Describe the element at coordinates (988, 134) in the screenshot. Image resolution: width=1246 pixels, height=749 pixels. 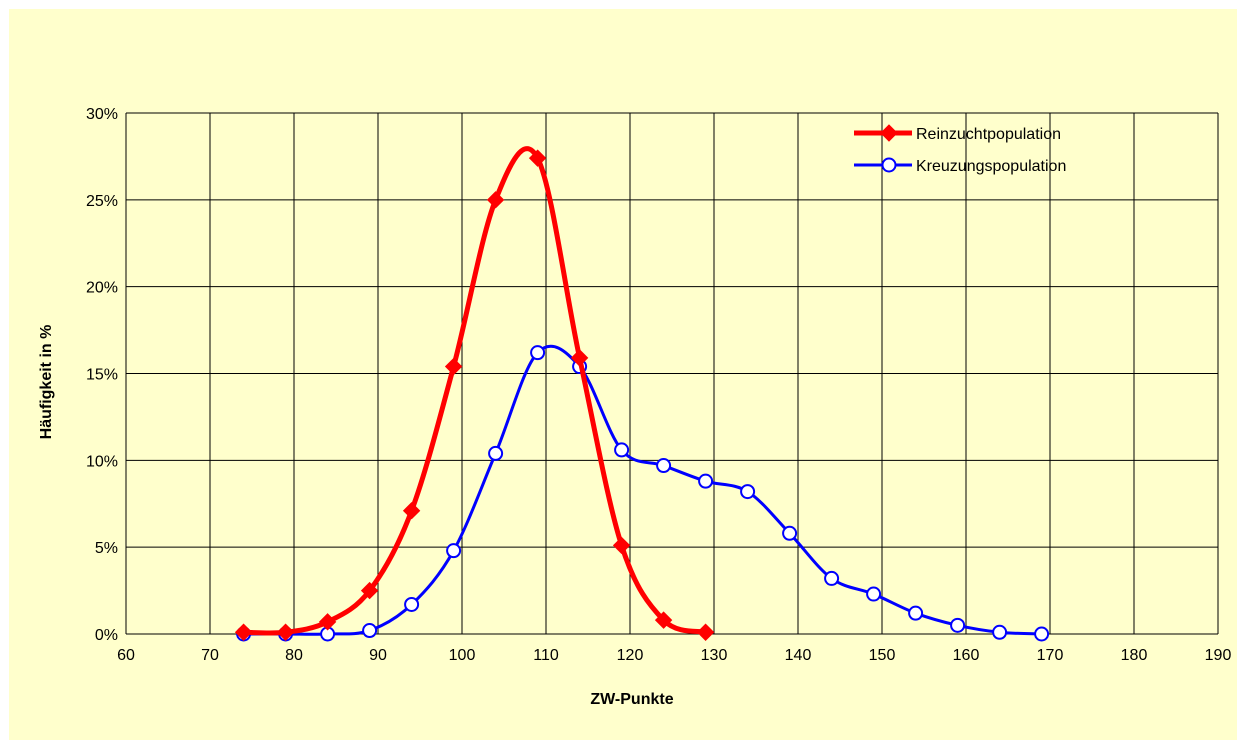
I see `legend-label: Reinzuchtpopulation` at that location.